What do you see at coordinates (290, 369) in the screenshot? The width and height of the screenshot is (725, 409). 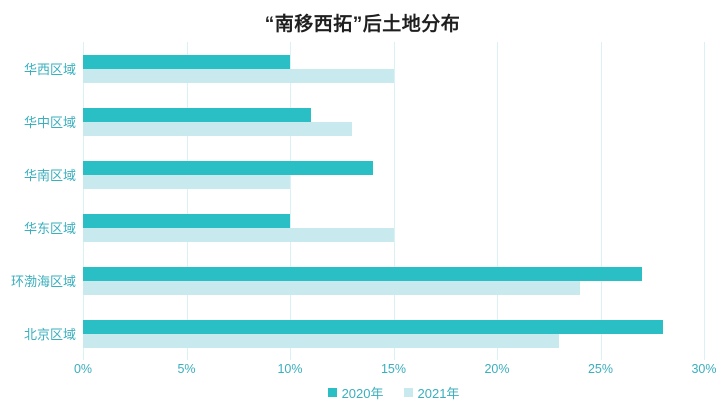 I see `x-tick-label: 10%` at bounding box center [290, 369].